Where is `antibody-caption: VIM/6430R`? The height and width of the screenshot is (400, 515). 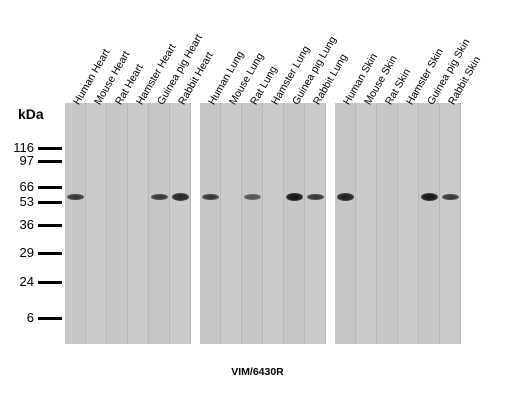 antibody-caption: VIM/6430R is located at coordinates (257, 372).